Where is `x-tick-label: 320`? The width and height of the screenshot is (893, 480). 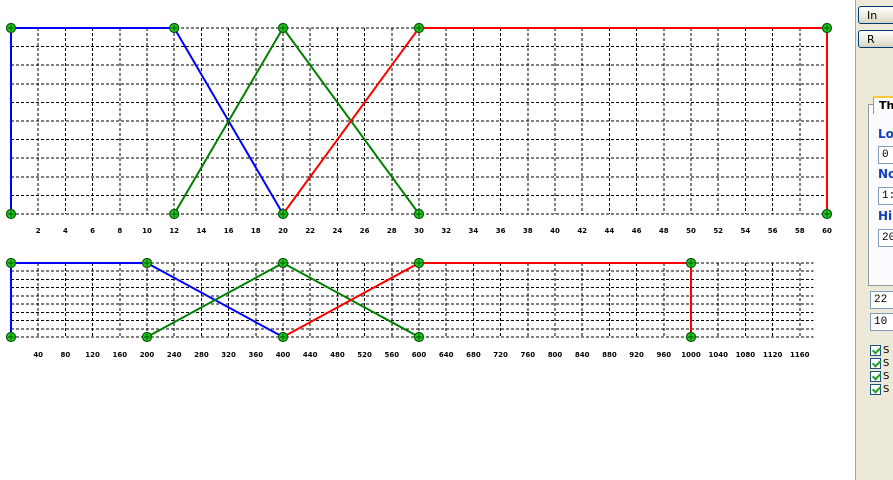
x-tick-label: 320 is located at coordinates (228, 355).